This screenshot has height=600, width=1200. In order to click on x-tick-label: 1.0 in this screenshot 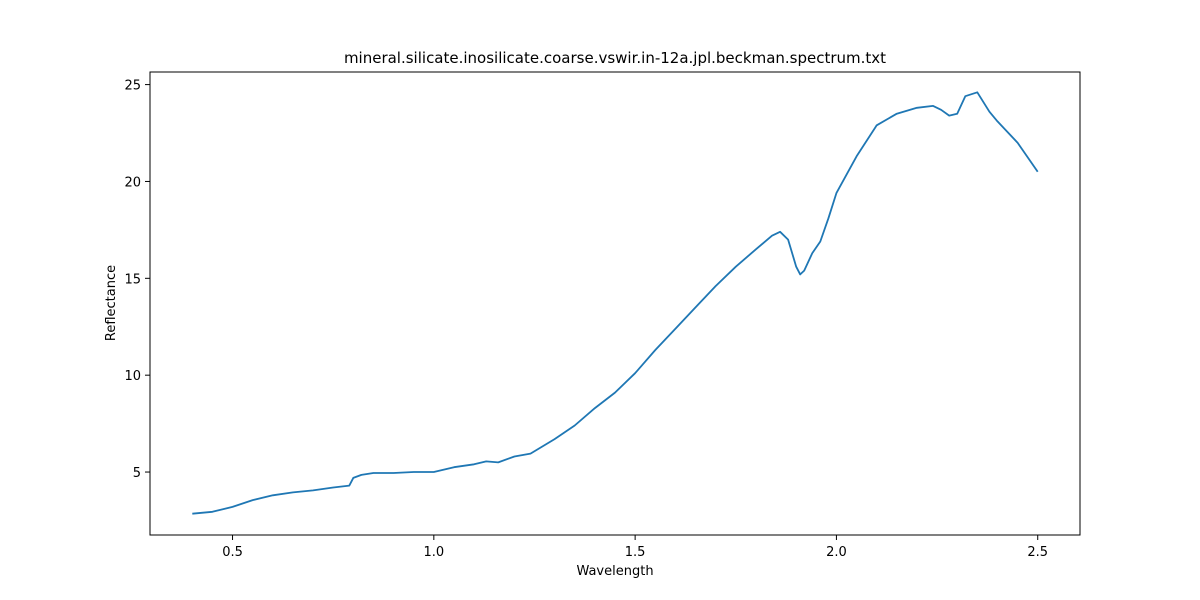, I will do `click(433, 552)`.